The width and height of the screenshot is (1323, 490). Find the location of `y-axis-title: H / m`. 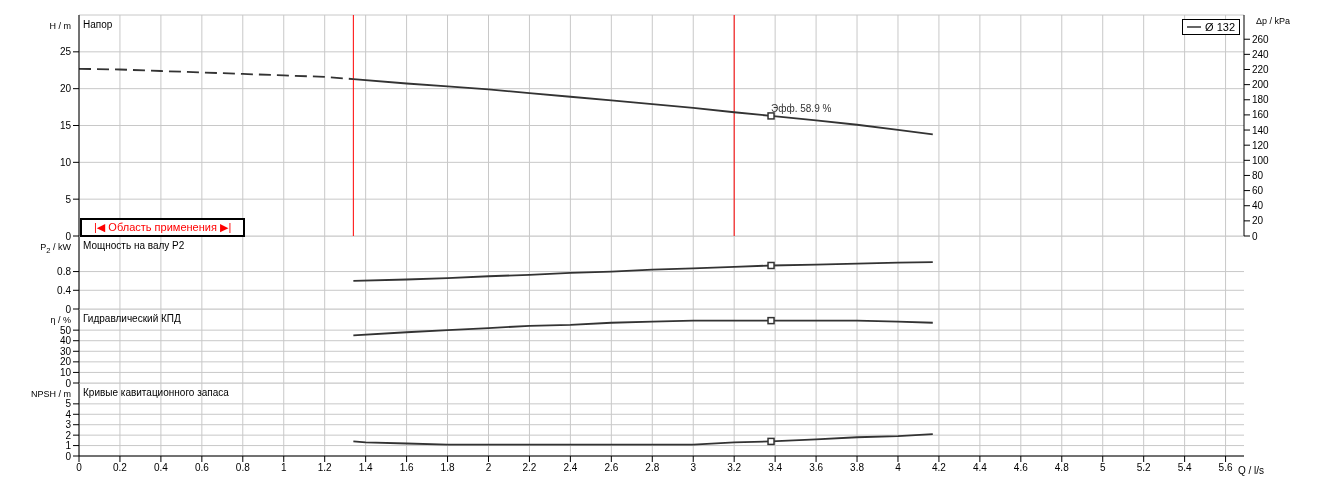

y-axis-title: H / m is located at coordinates (60, 26).